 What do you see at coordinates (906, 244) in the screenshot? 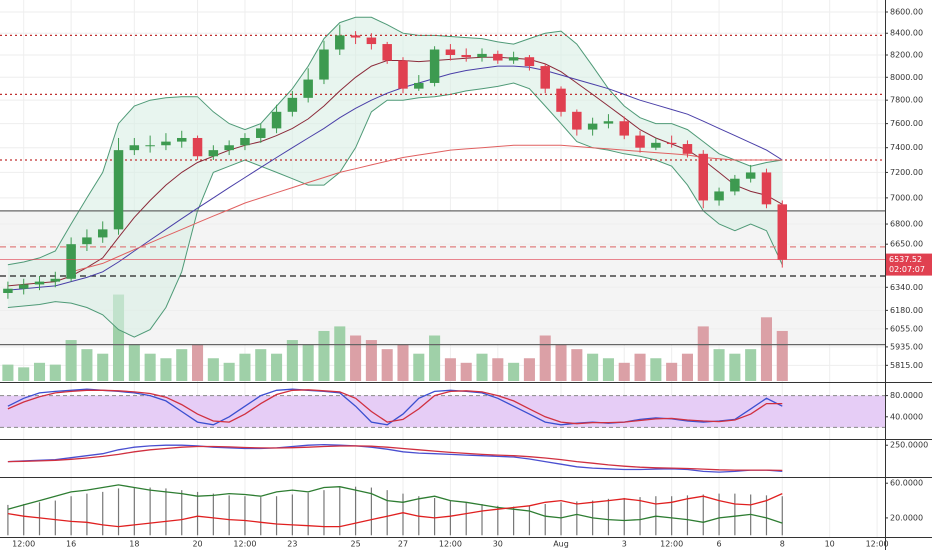
I see `y-tick-label: 6650.00` at bounding box center [906, 244].